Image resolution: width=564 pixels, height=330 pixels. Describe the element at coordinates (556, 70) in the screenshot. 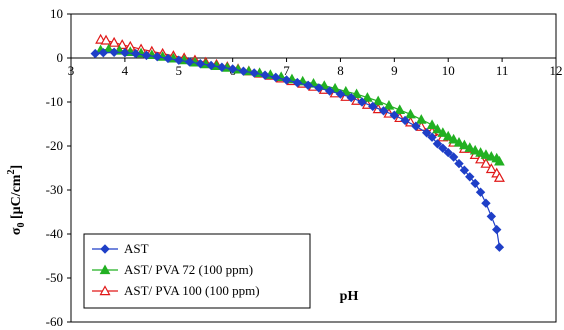

I see `x-tick-label: 12` at that location.